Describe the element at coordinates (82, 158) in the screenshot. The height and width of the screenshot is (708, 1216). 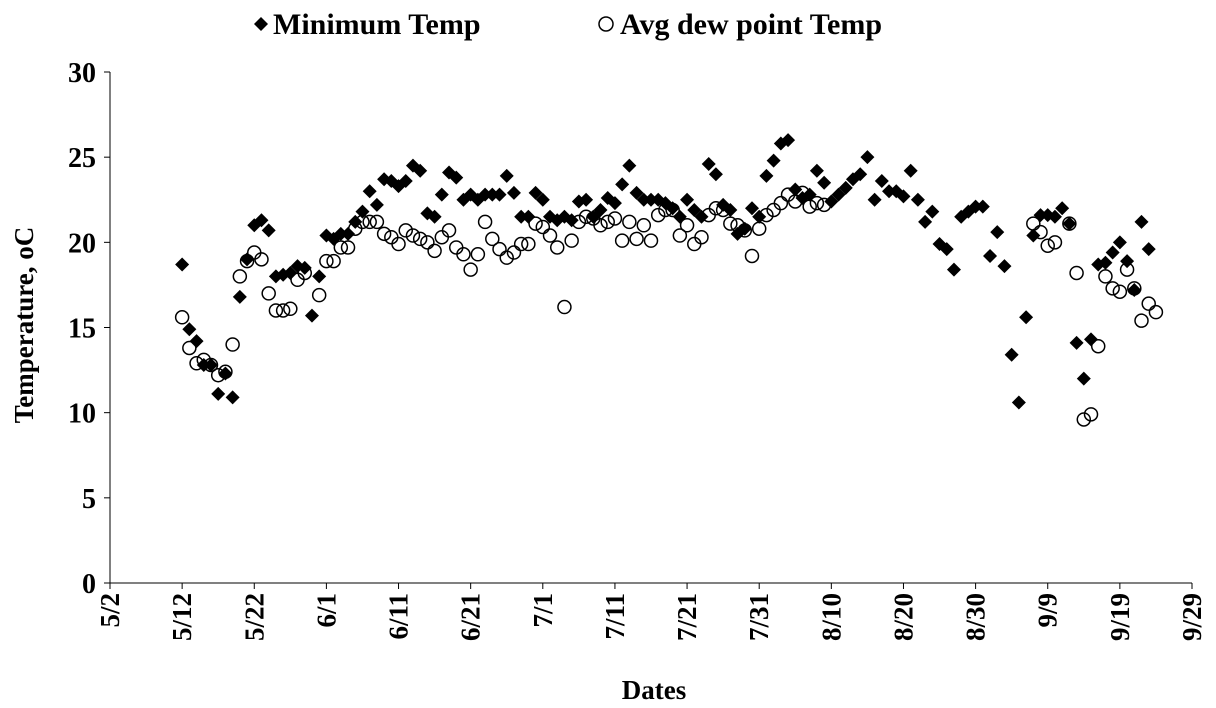
I see `y-tick-label: 25` at that location.